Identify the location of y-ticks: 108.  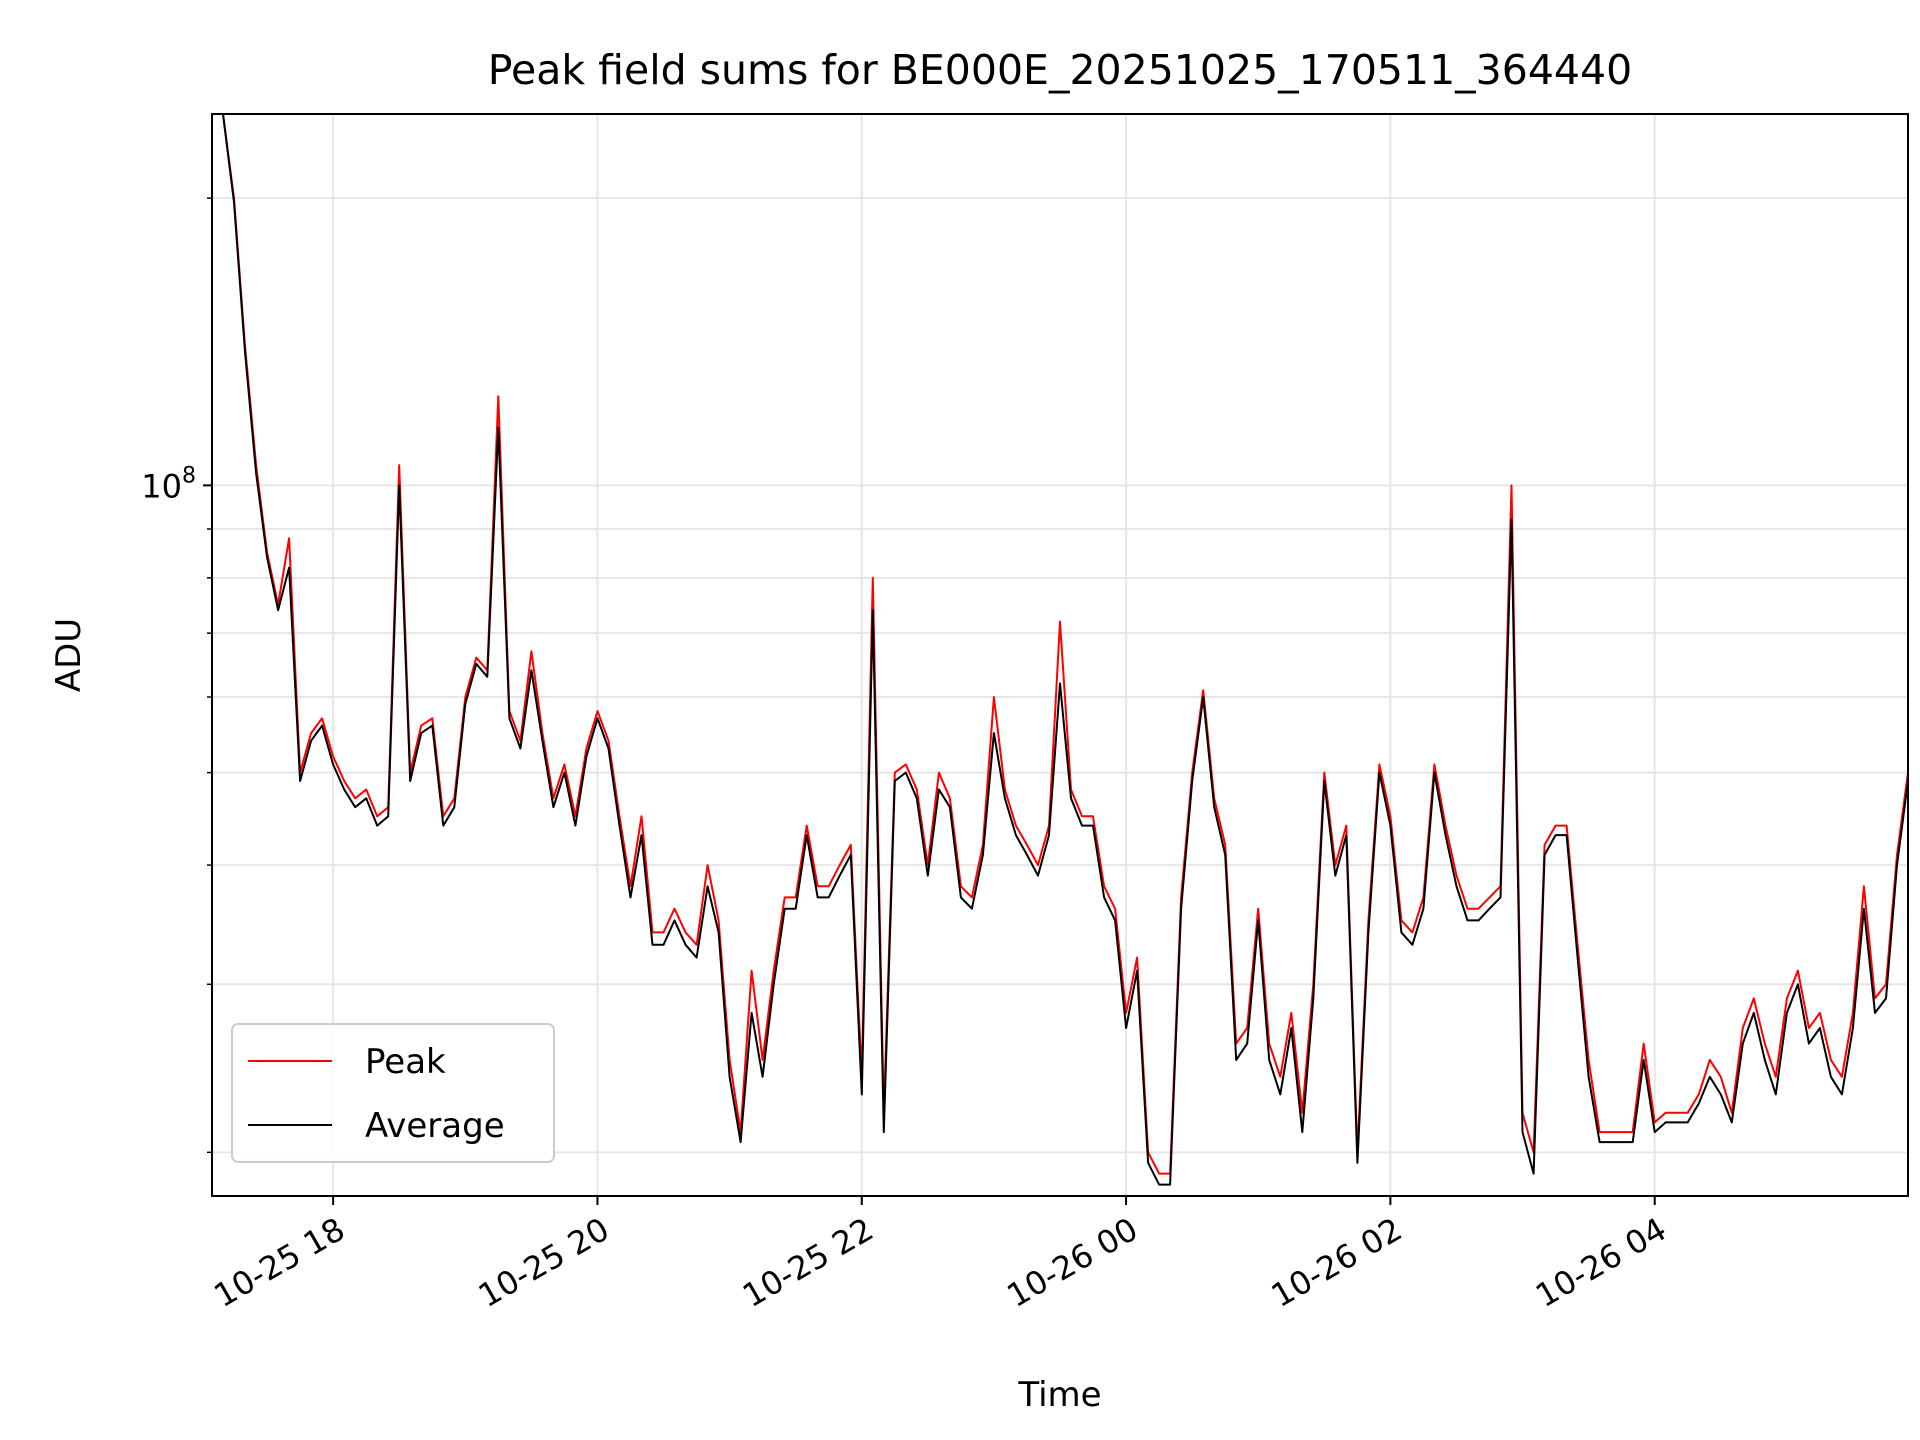
(176, 675).